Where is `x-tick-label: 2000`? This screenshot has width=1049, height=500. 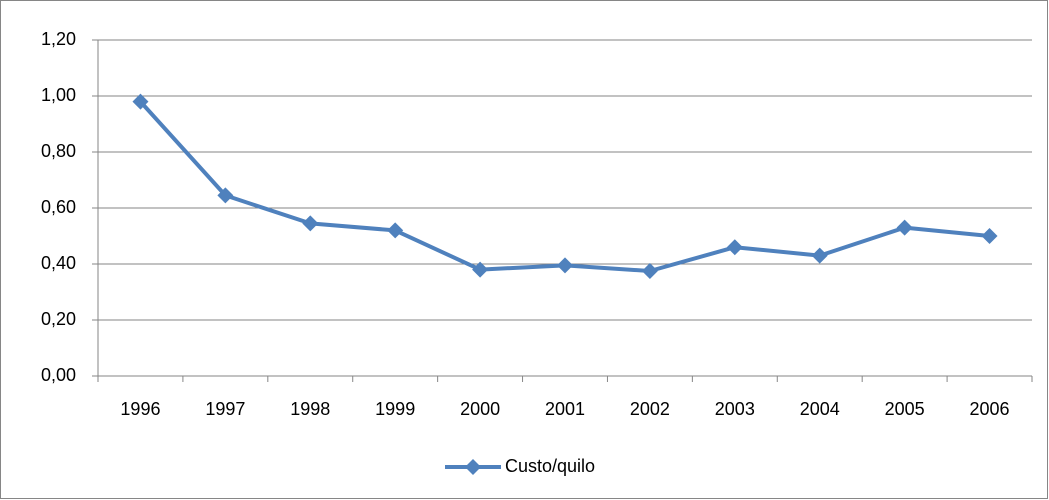 x-tick-label: 2000 is located at coordinates (480, 409).